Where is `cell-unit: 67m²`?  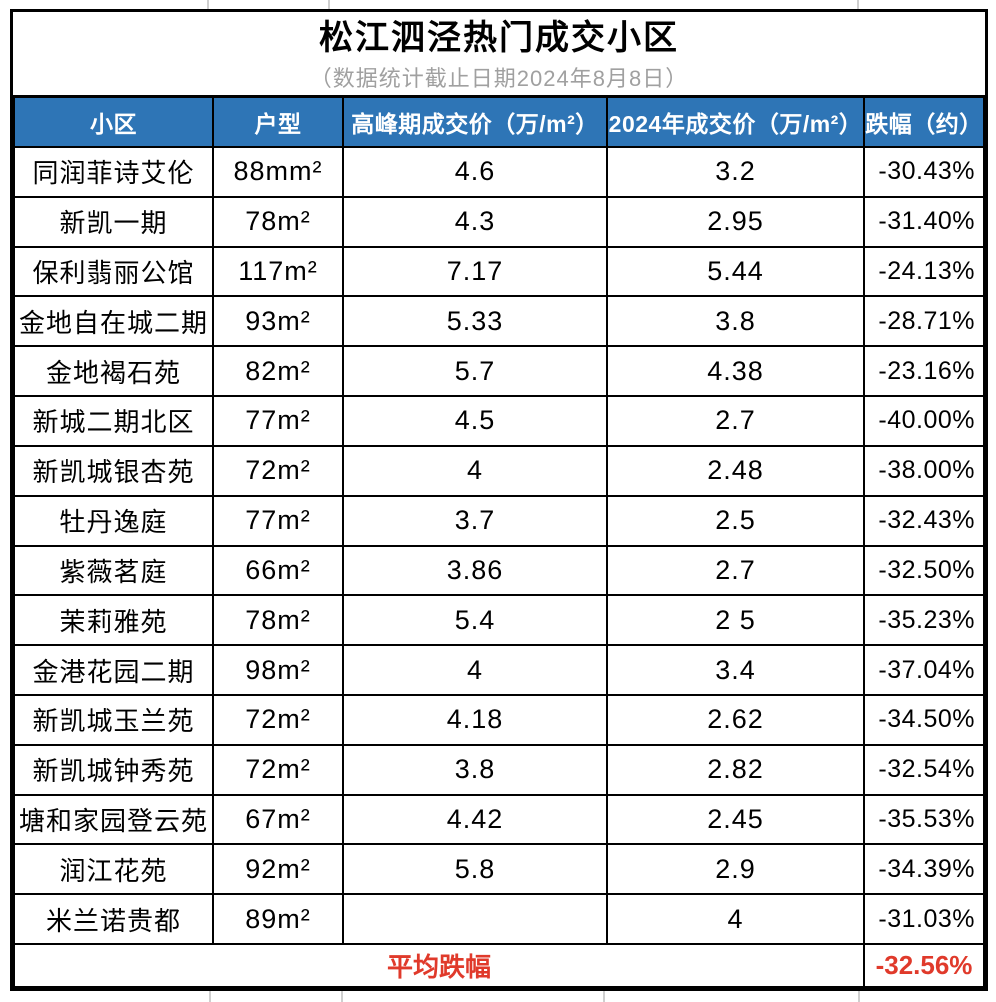
cell-unit: 67m² is located at coordinates (278, 819).